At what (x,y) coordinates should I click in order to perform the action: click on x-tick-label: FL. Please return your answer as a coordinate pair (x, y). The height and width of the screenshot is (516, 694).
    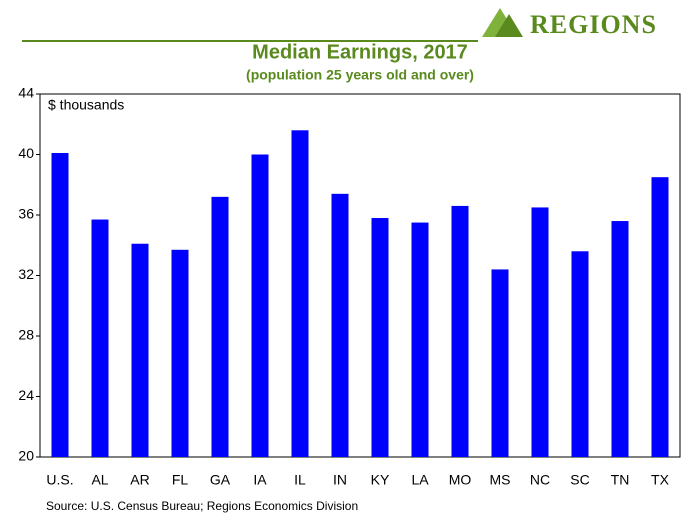
    Looking at the image, I should click on (180, 480).